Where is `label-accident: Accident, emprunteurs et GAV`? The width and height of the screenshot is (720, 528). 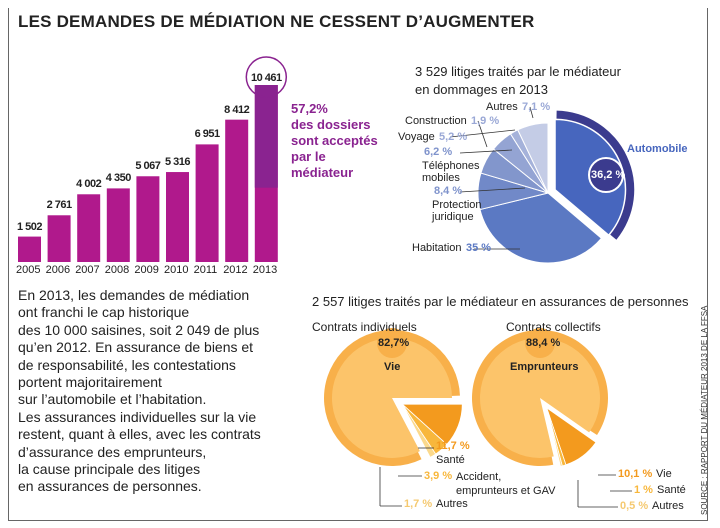 label-accident: Accident, emprunteurs et GAV is located at coordinates (506, 484).